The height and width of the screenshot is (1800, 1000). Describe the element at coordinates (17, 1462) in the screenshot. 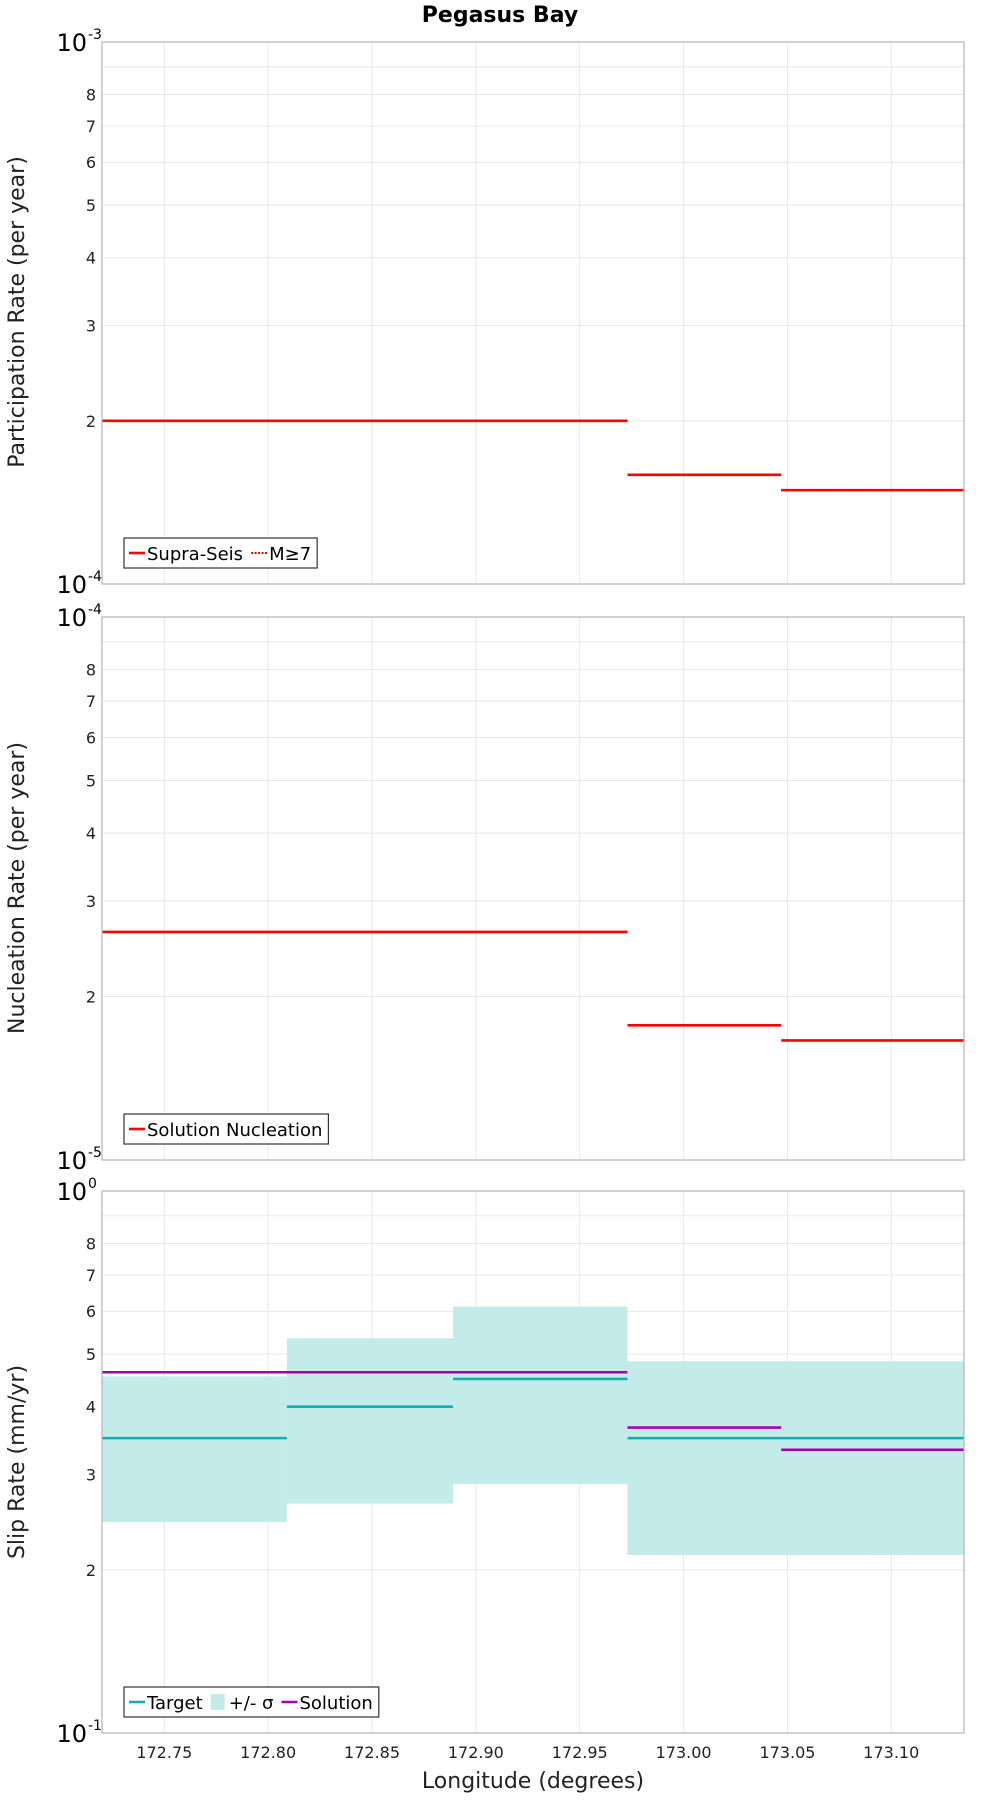

I see `slip-rate-ylabel: Slip Rate (mm/yr)` at that location.